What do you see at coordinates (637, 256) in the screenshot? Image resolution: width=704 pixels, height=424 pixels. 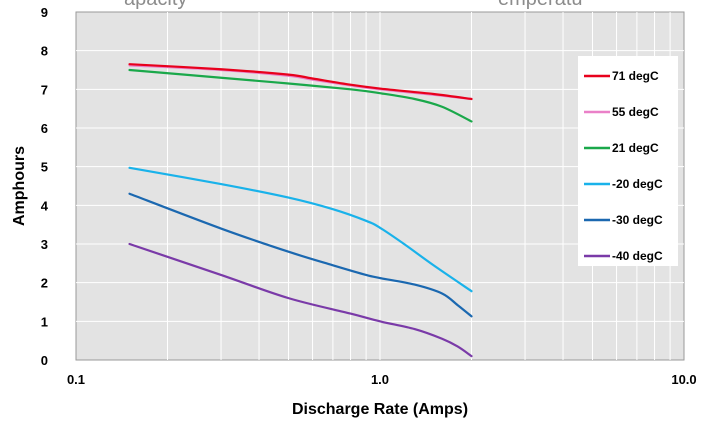 I see `legend-label: -40 degC` at bounding box center [637, 256].